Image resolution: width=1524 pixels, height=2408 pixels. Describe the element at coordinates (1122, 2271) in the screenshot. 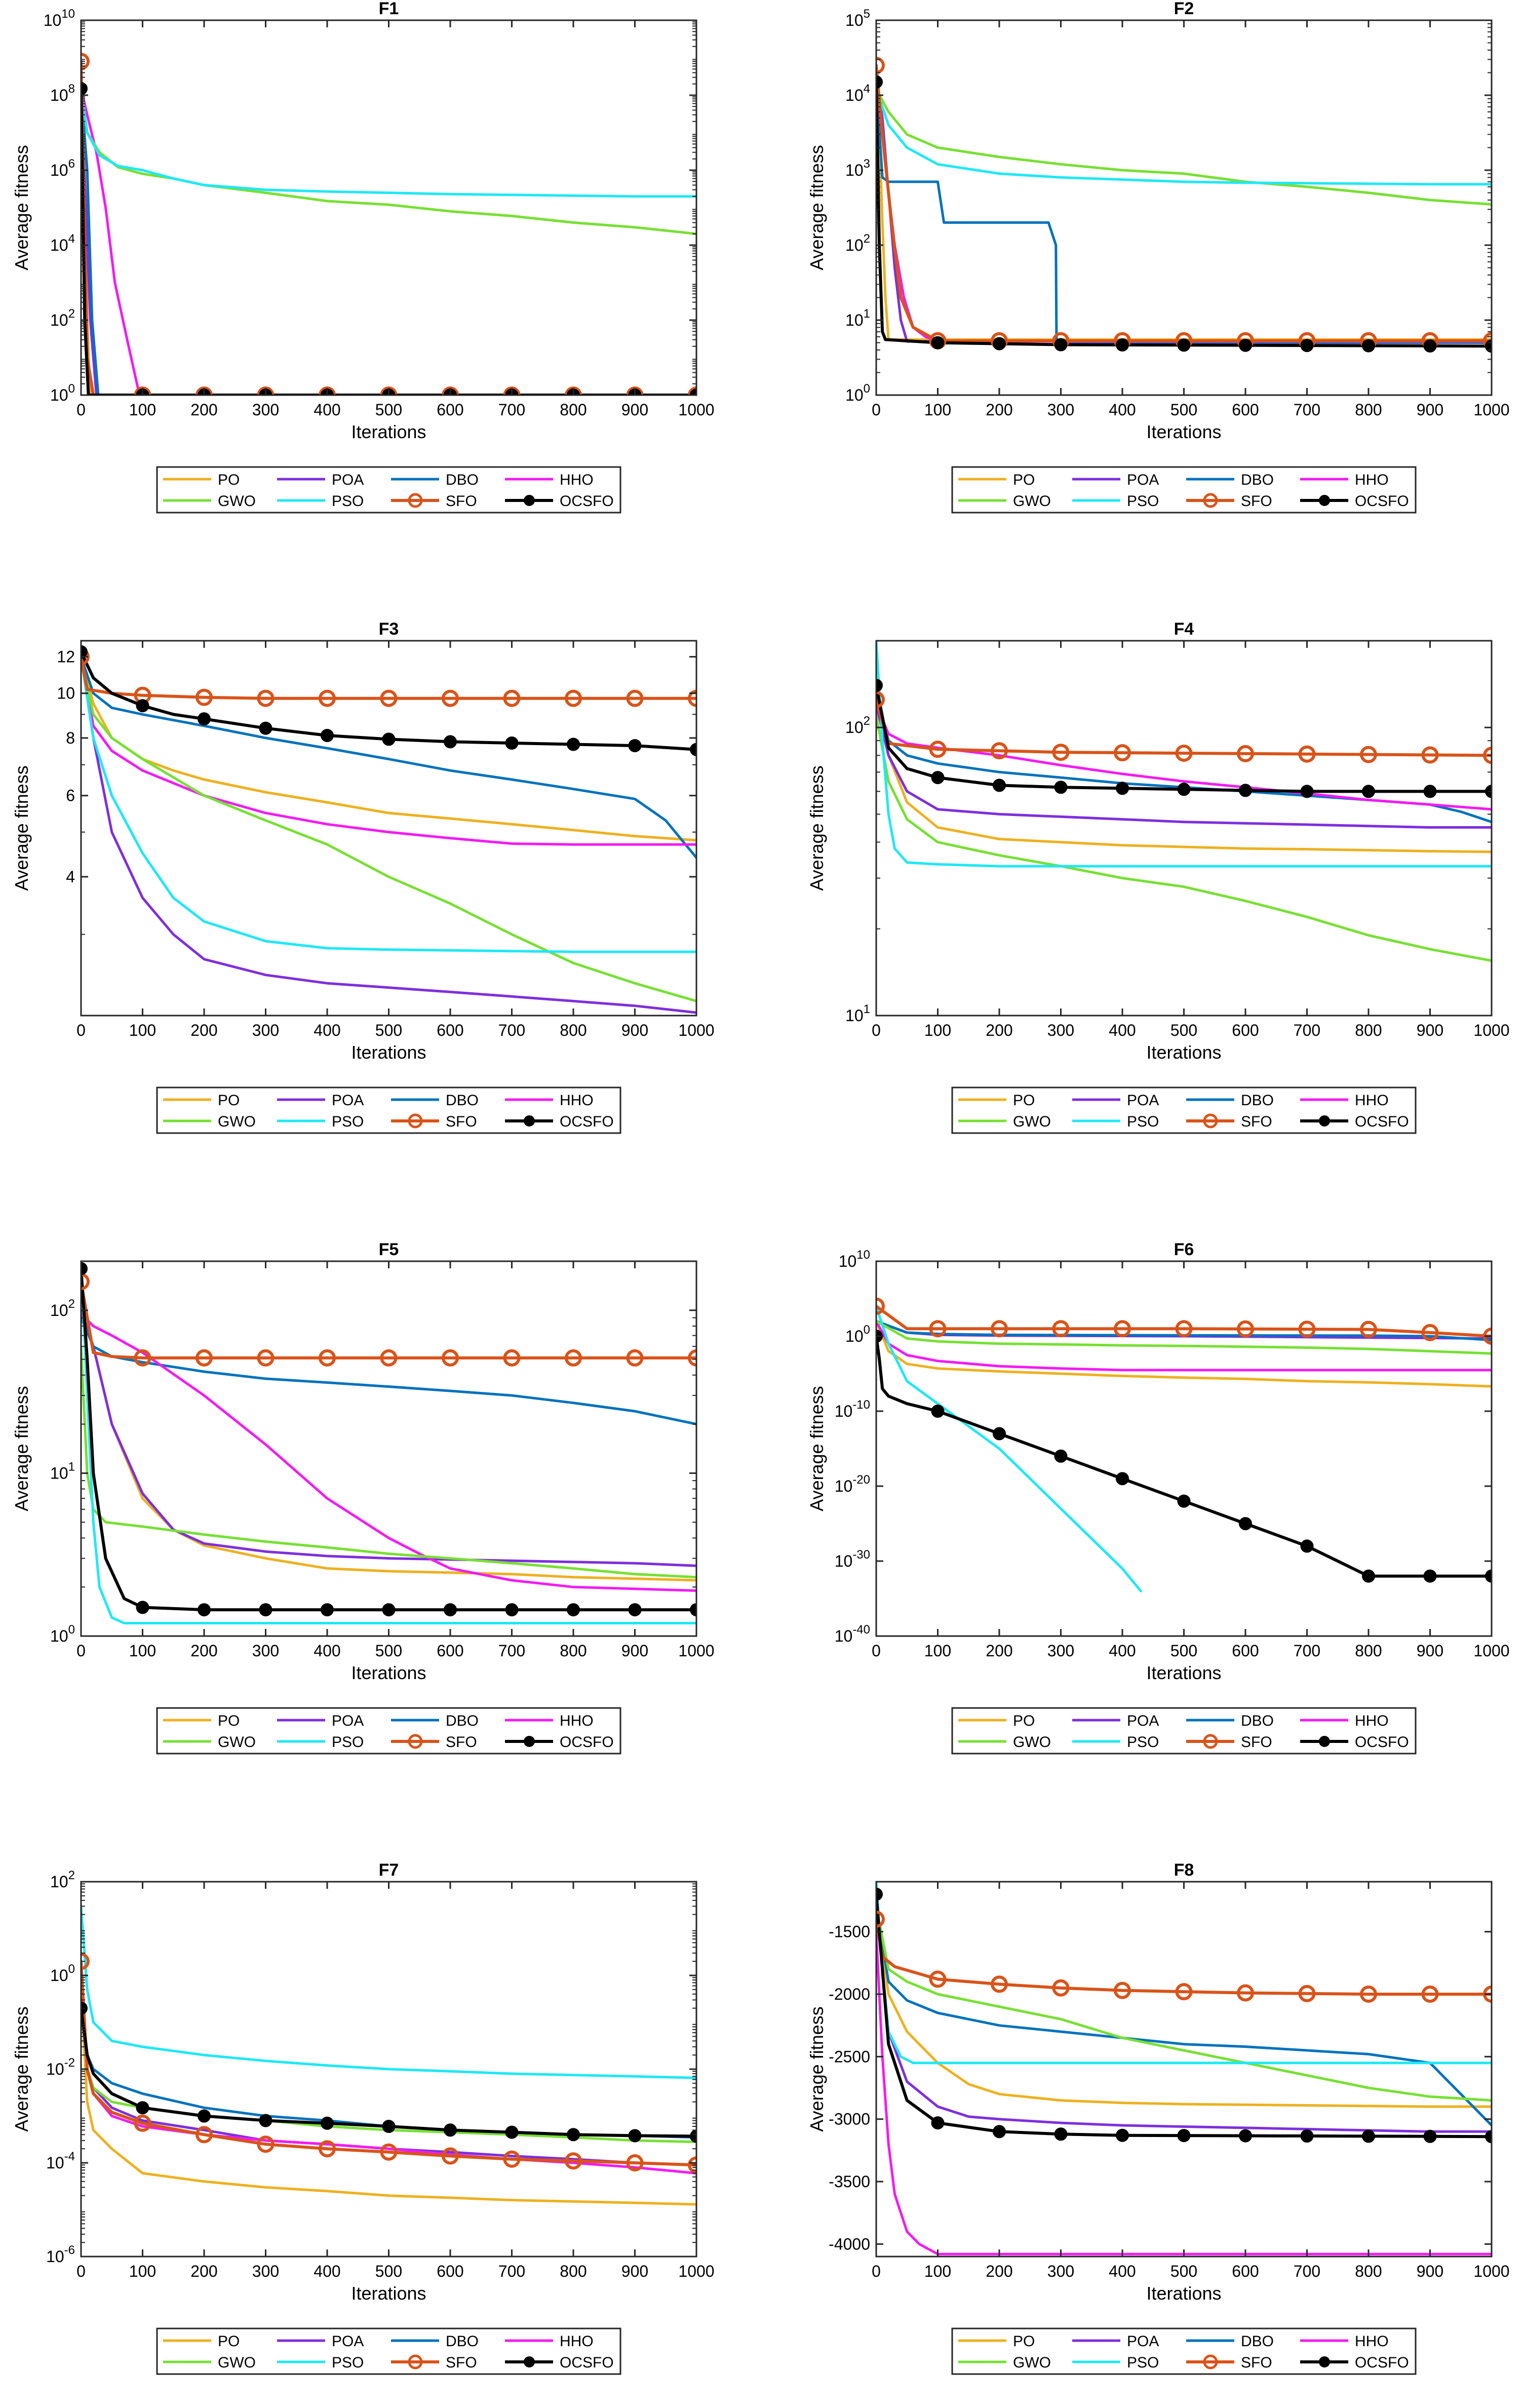

I see `chart-f8-xtick-label-400: 400` at that location.